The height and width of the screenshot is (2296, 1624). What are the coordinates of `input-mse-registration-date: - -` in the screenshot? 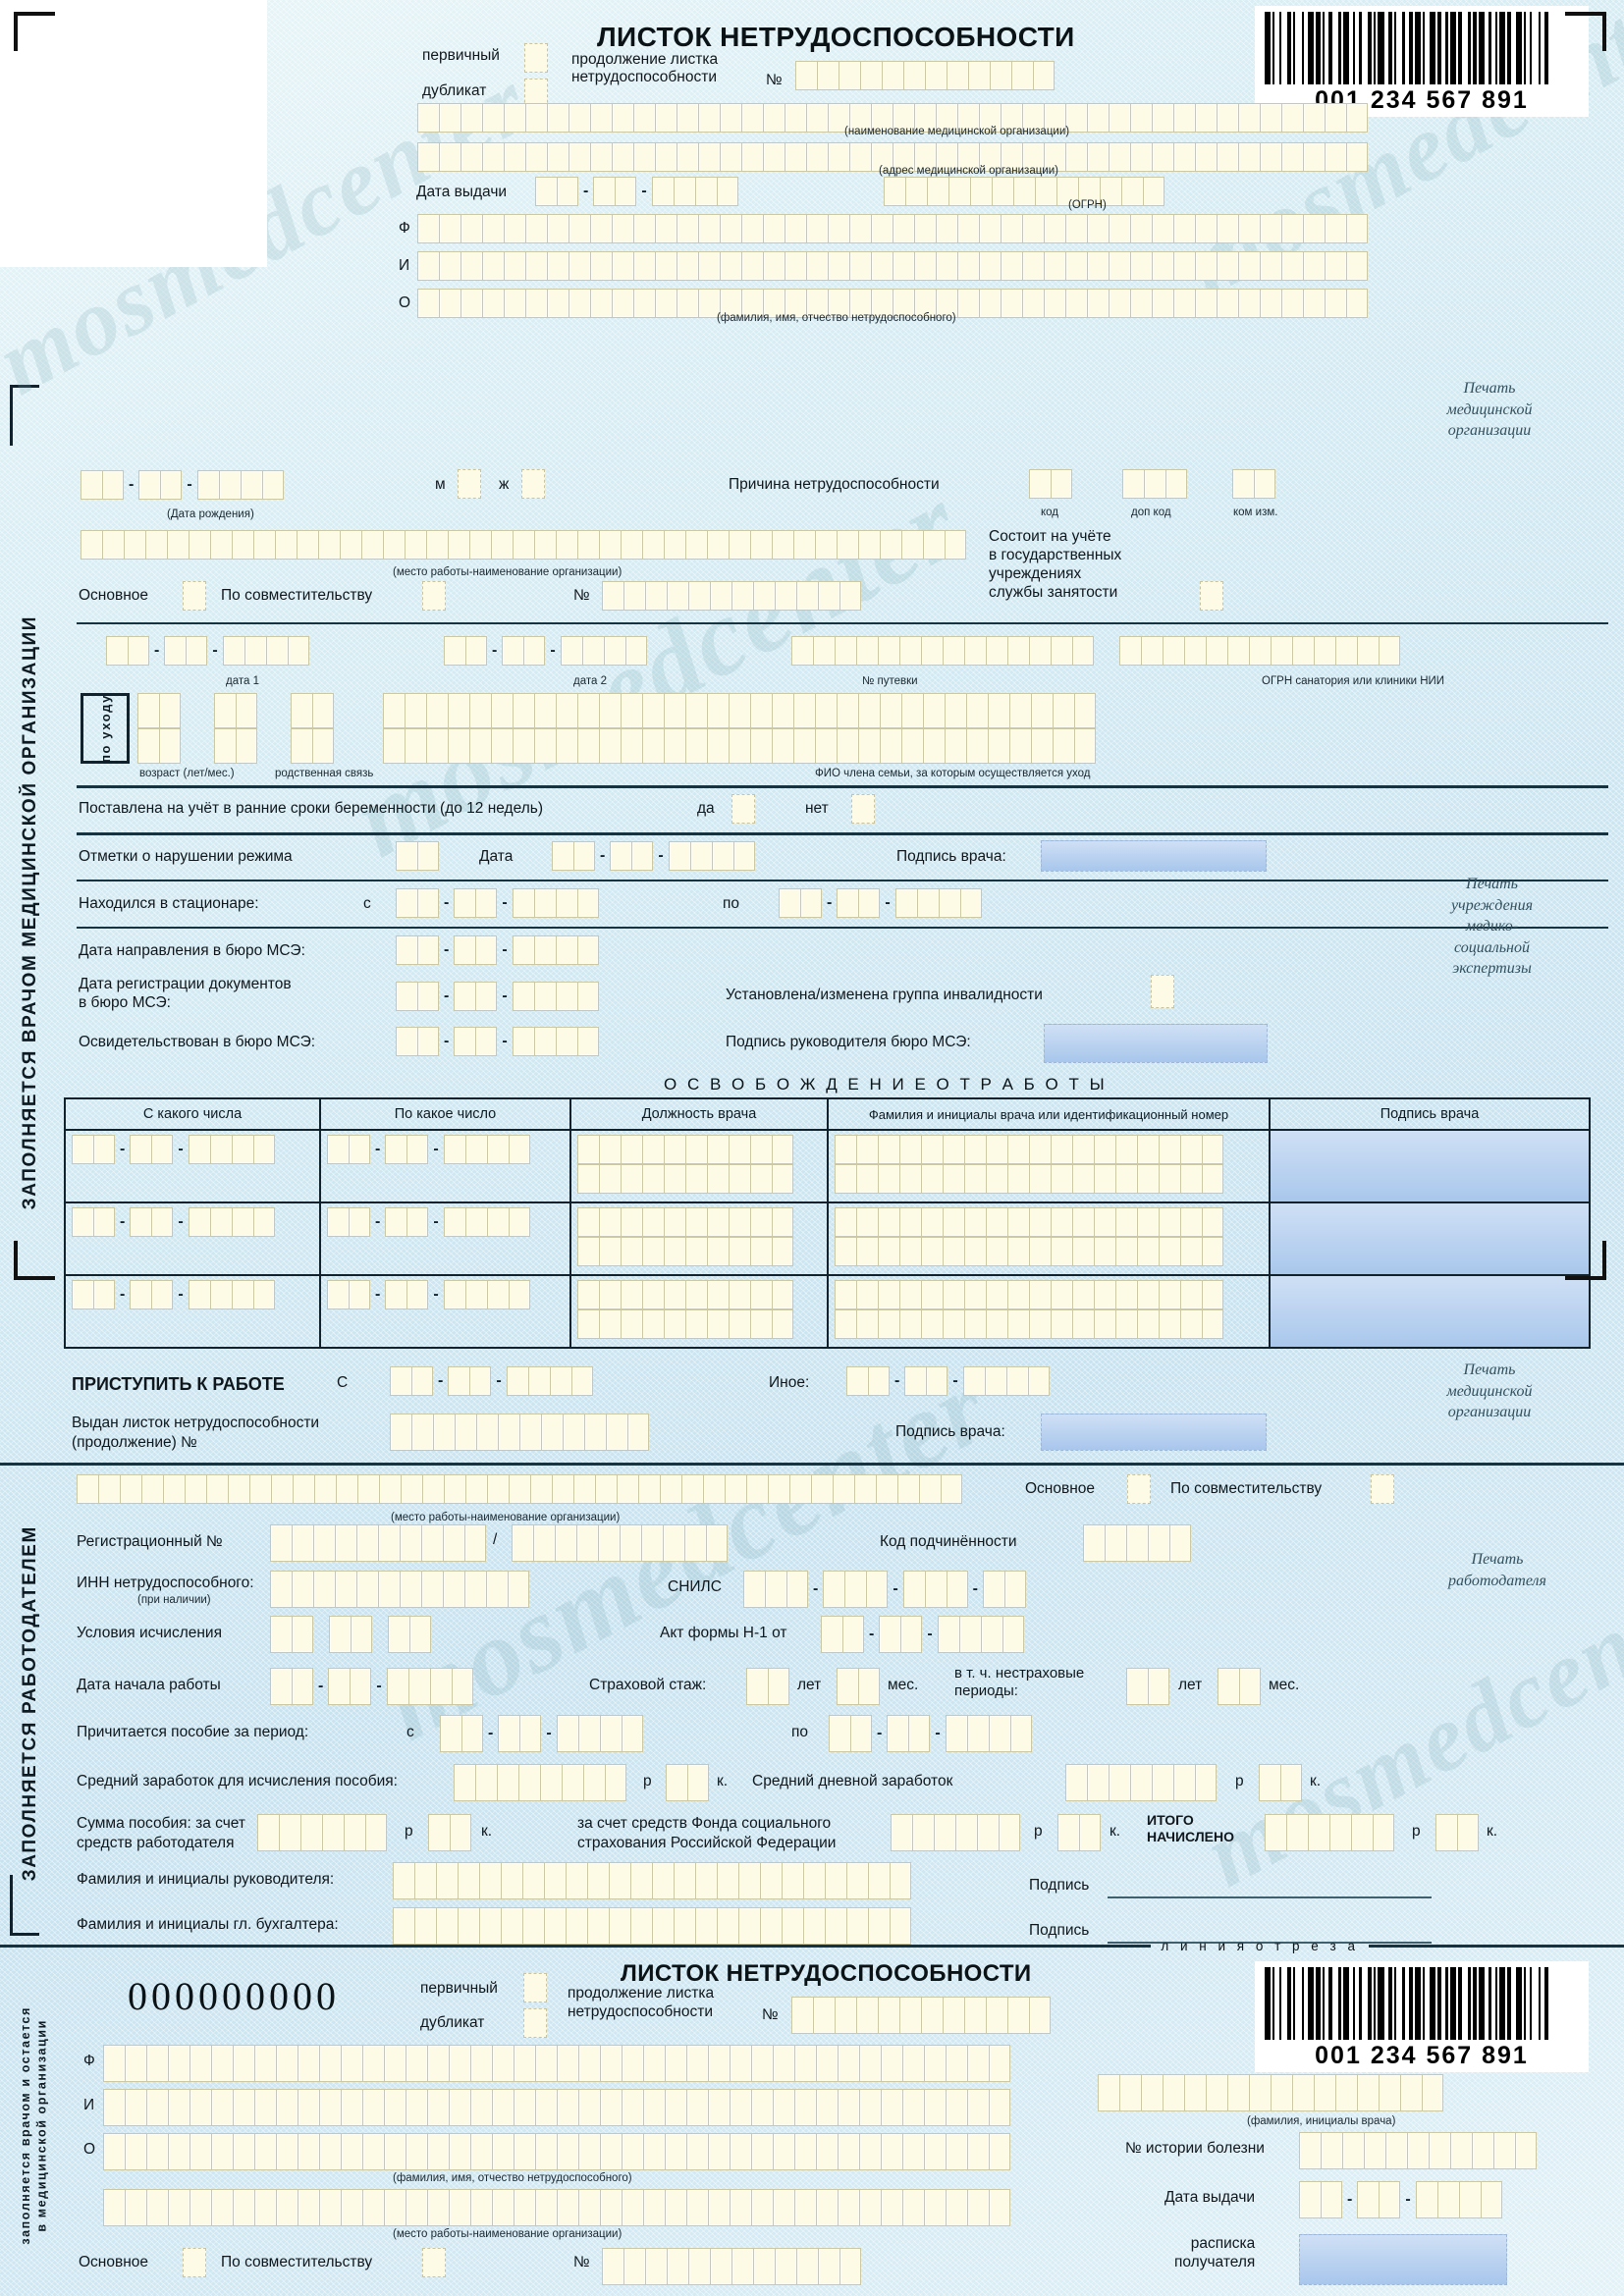 It's located at (497, 997).